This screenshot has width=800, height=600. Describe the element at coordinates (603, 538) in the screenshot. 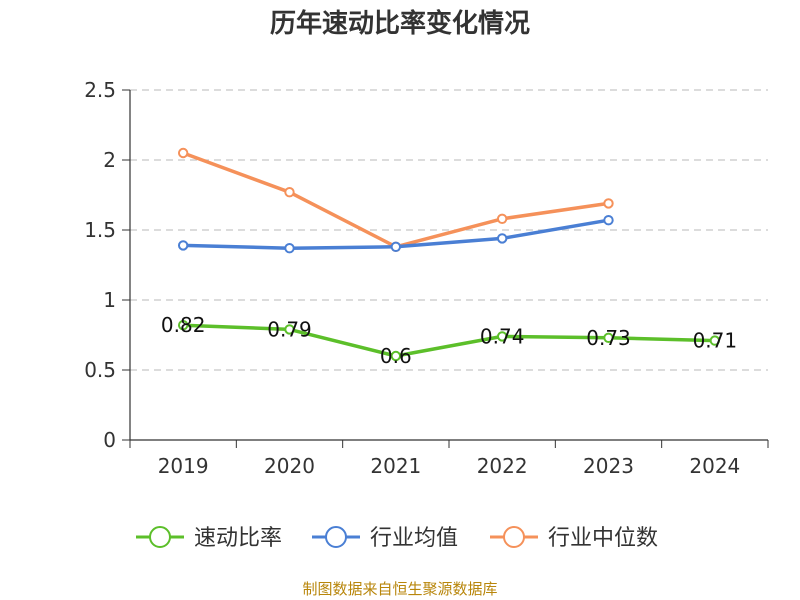

I see `legend-label: 行业中位数` at that location.